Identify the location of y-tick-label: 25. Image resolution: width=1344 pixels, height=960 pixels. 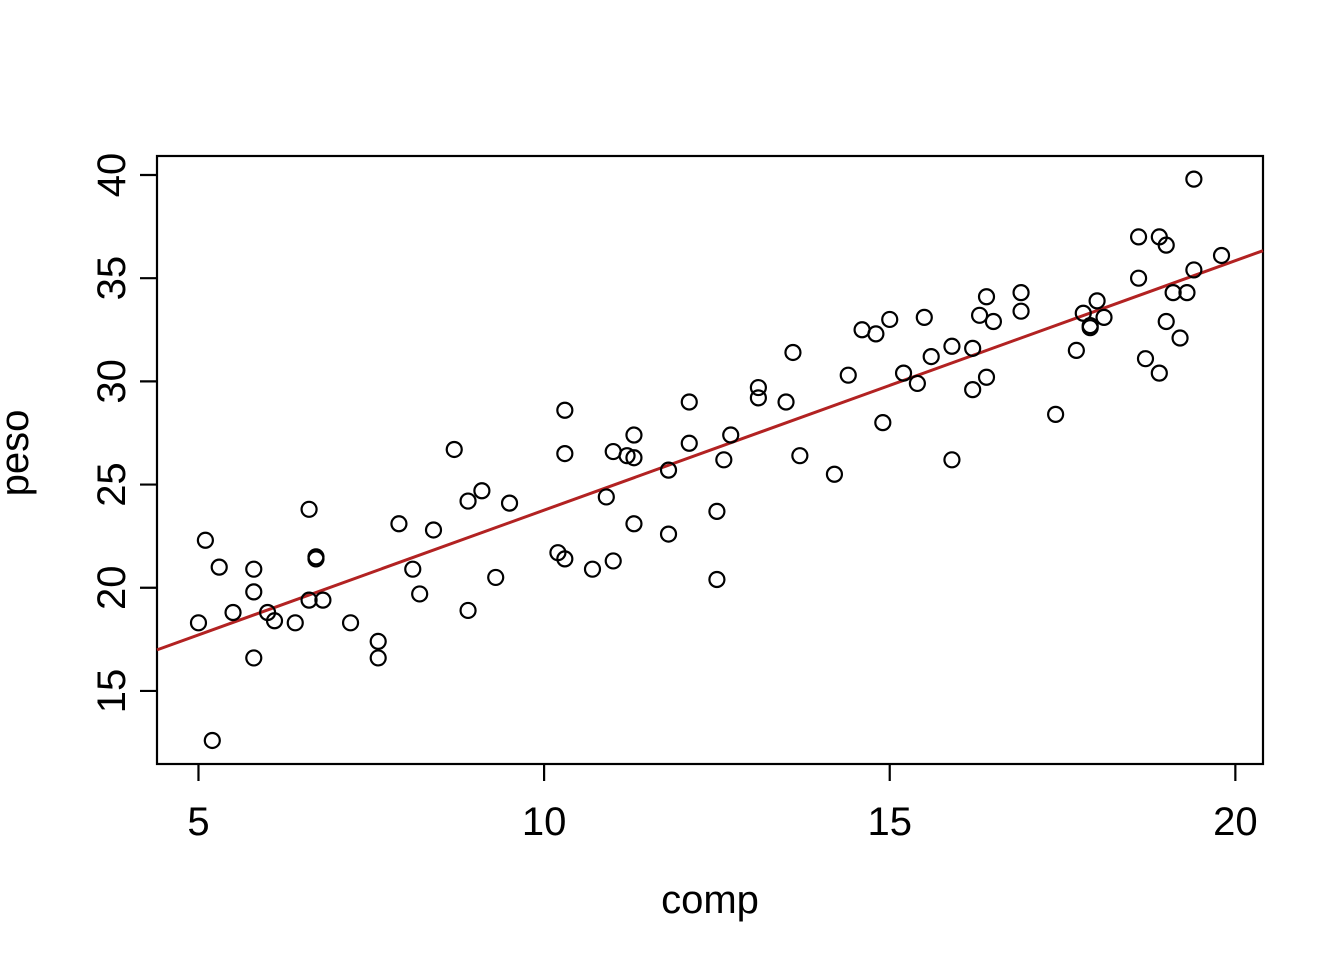
(112, 484).